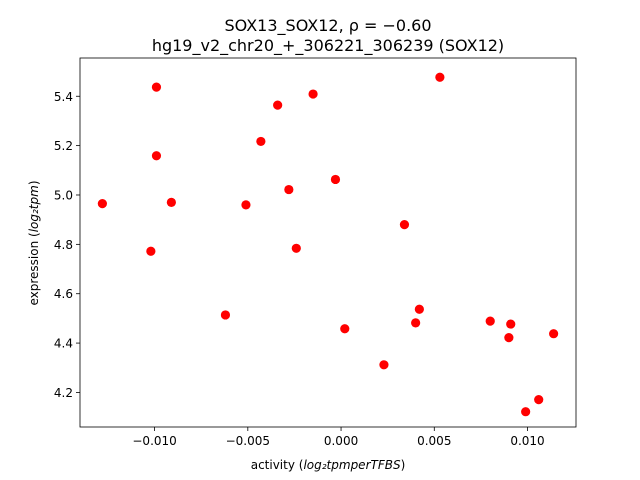  What do you see at coordinates (34, 182) in the screenshot?
I see `y-axis-label-suffix: )` at bounding box center [34, 182].